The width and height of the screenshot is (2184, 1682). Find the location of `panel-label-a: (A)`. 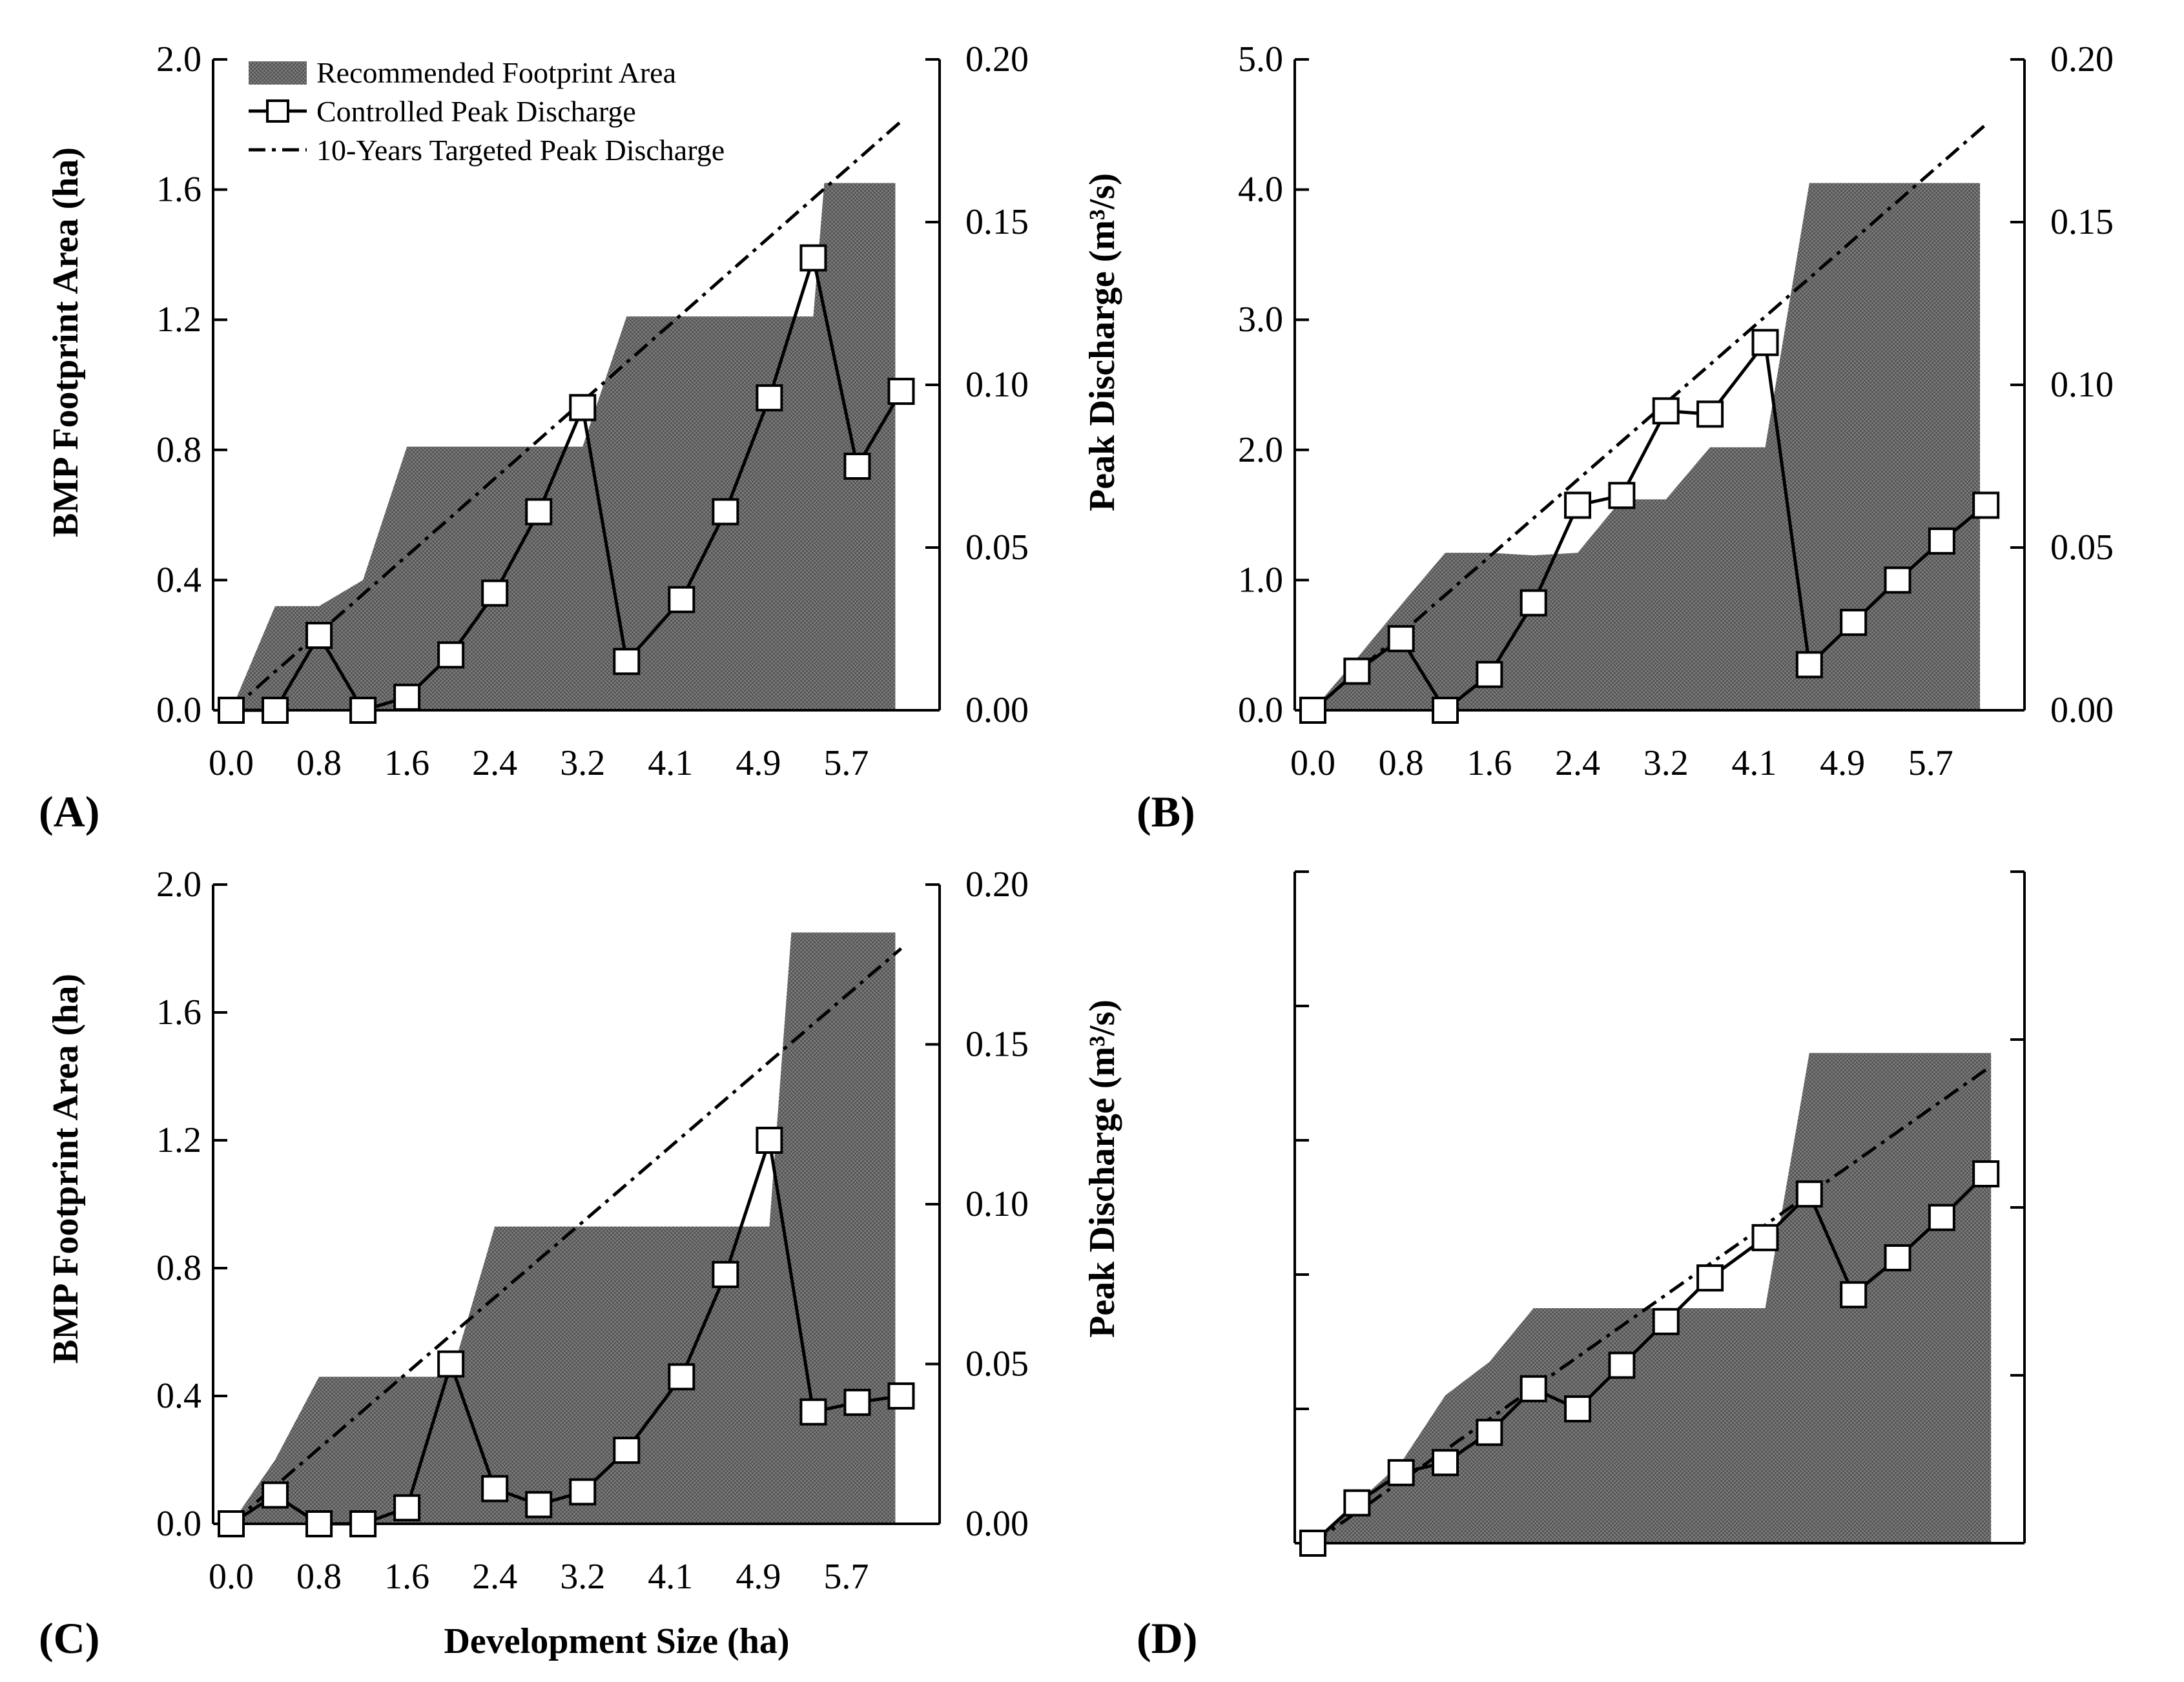

panel-label-a: (A) is located at coordinates (69, 811).